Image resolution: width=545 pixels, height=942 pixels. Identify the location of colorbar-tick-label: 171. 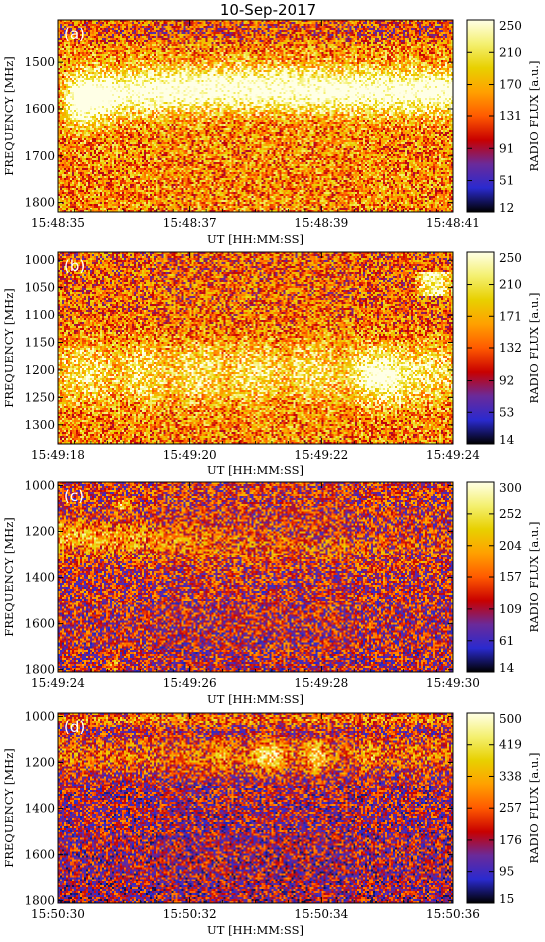
(510, 316).